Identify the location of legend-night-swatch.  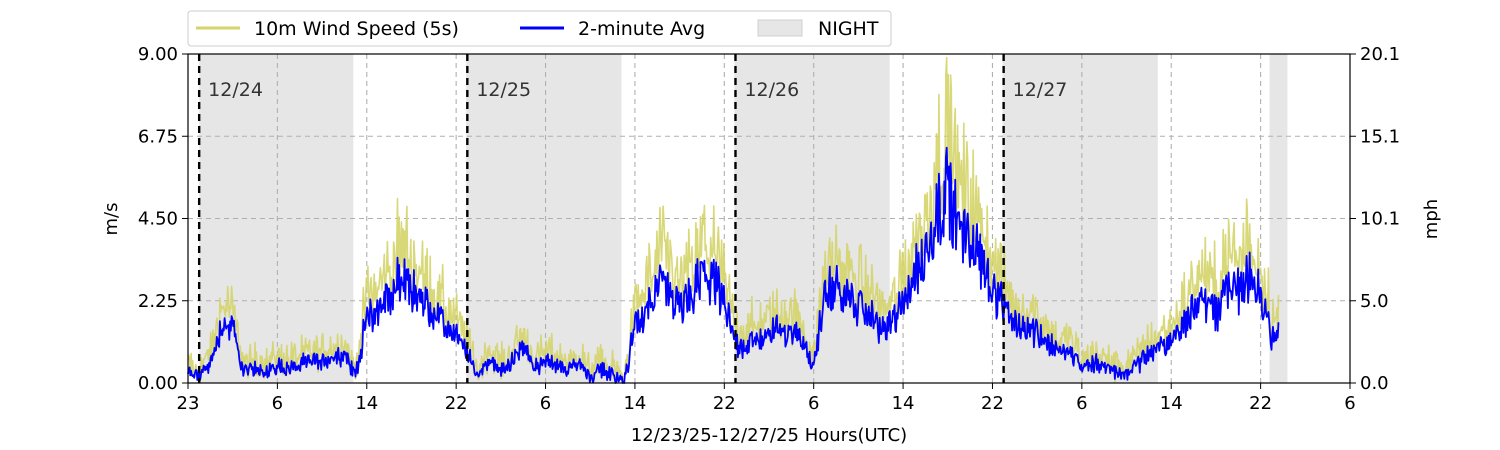
(780, 28).